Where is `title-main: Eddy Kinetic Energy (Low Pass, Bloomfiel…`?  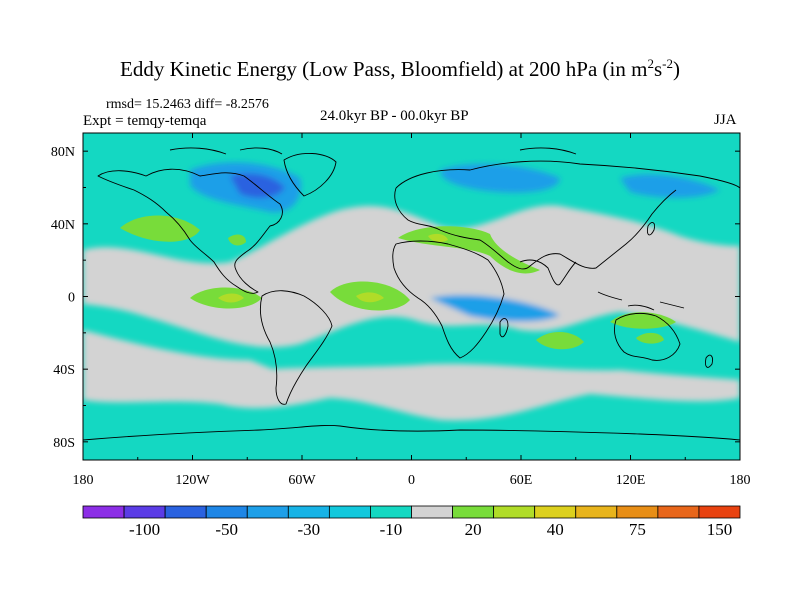
title-main: Eddy Kinetic Energy (Low Pass, Bloomfiel… is located at coordinates (384, 69).